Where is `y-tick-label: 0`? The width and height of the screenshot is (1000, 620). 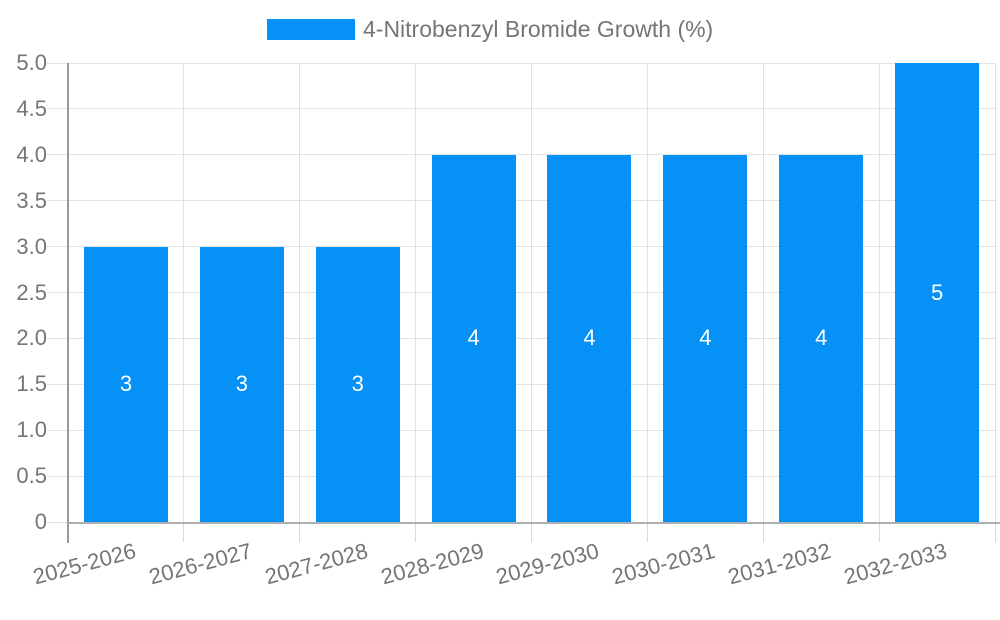
y-tick-label: 0 is located at coordinates (40, 521).